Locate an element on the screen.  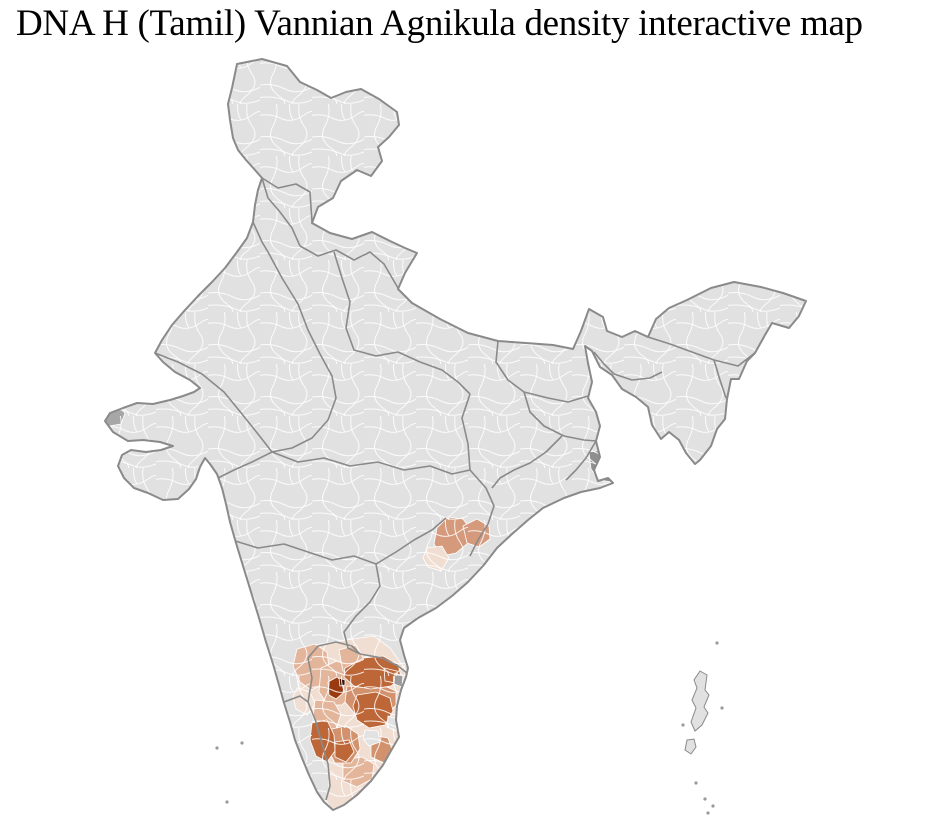
island-andaman-main is located at coordinates (700, 701).